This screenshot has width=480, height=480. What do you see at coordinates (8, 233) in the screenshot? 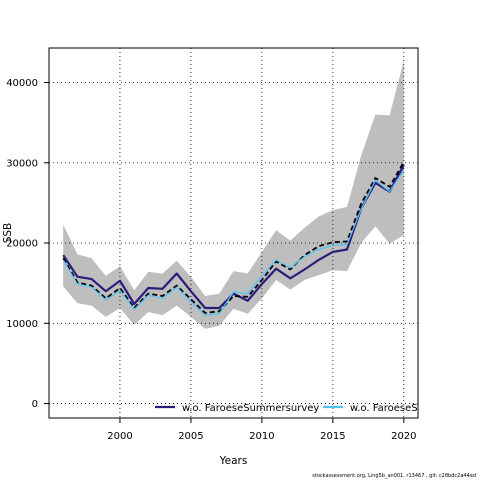
I see `y-axis-title: SSB` at bounding box center [8, 233].